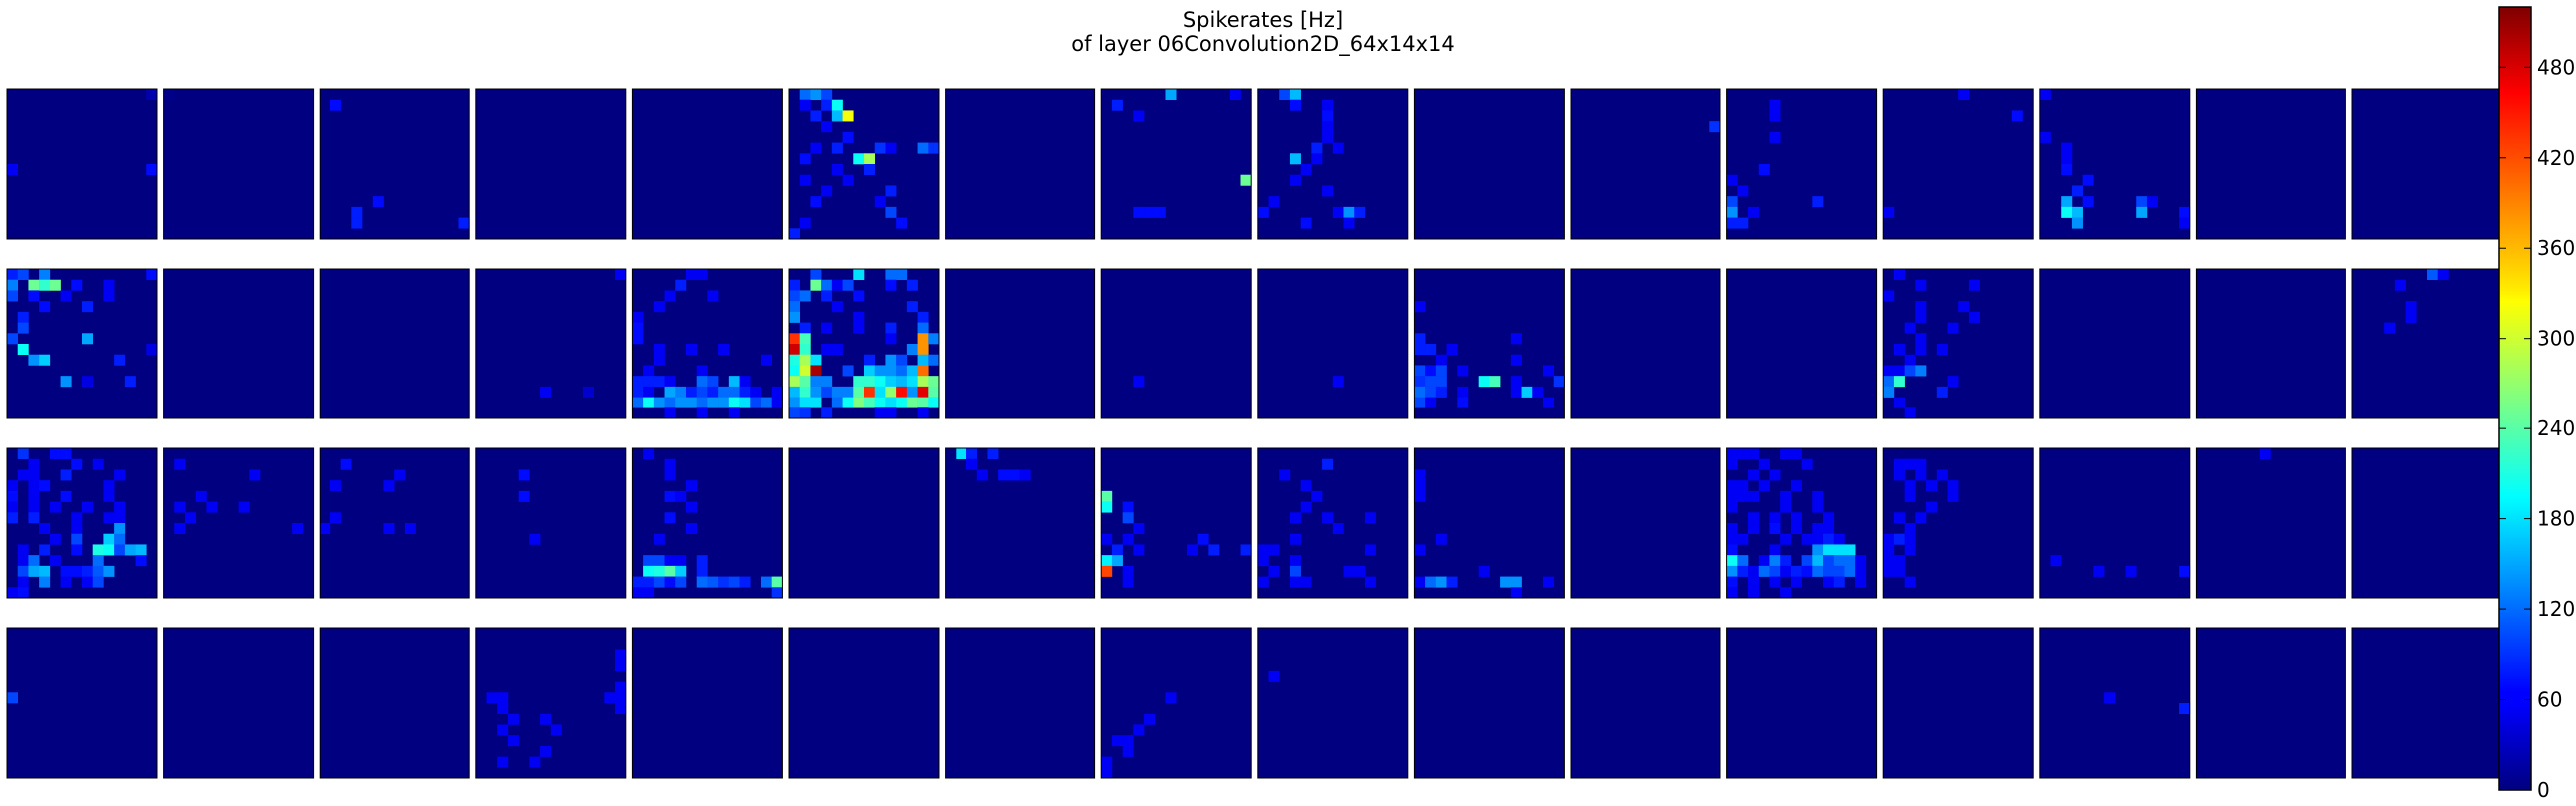 This screenshot has height=806, width=2576. What do you see at coordinates (2543, 790) in the screenshot?
I see `colorbar-tick-label: 0` at bounding box center [2543, 790].